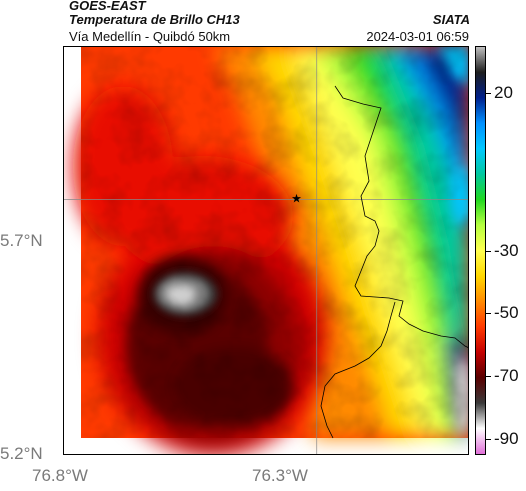  What do you see at coordinates (296, 199) in the screenshot?
I see `location-marker-icon: ★` at bounding box center [296, 199].